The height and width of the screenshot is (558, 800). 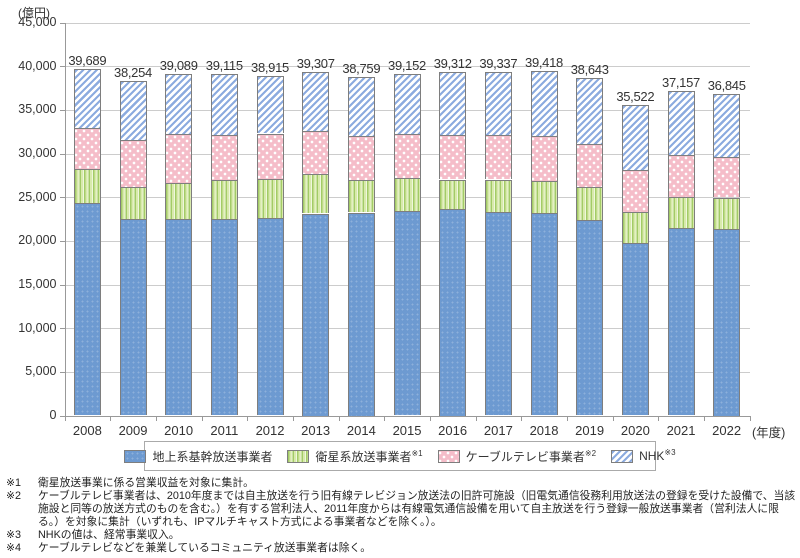 What do you see at coordinates (635, 190) in the screenshot?
I see `bar-cable-2020` at bounding box center [635, 190].